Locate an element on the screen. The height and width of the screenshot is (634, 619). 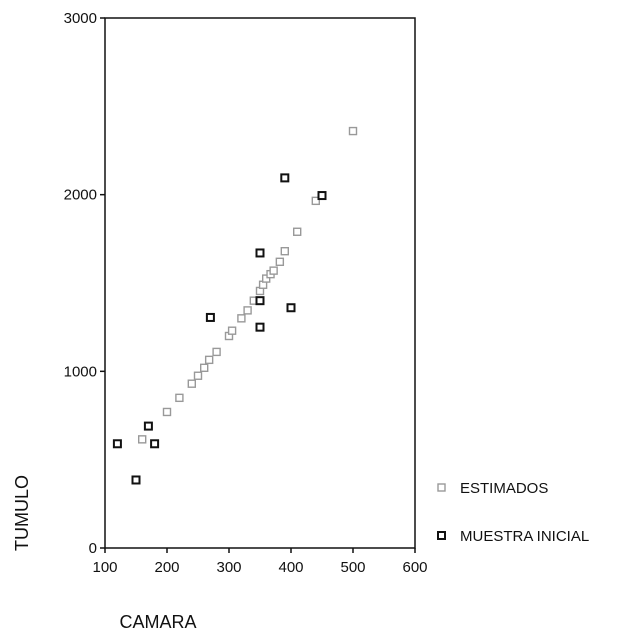
x-tick-label: 200 is located at coordinates (166, 567).